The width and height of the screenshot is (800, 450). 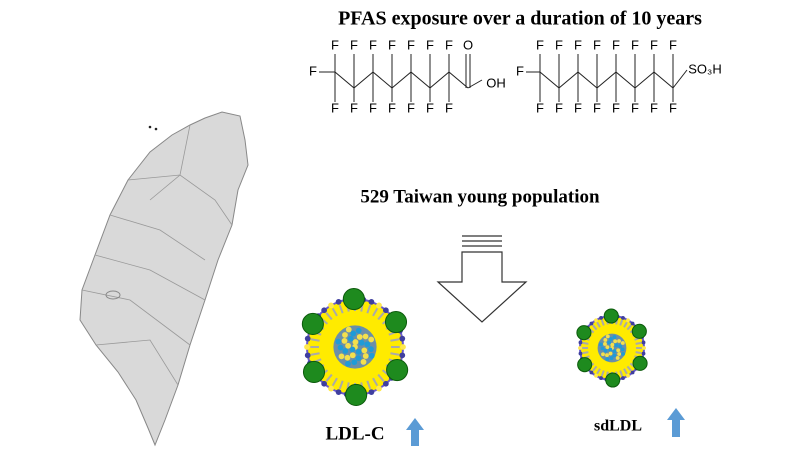 What do you see at coordinates (704, 68) in the screenshot?
I see `atom-label: SO₃H` at bounding box center [704, 68].